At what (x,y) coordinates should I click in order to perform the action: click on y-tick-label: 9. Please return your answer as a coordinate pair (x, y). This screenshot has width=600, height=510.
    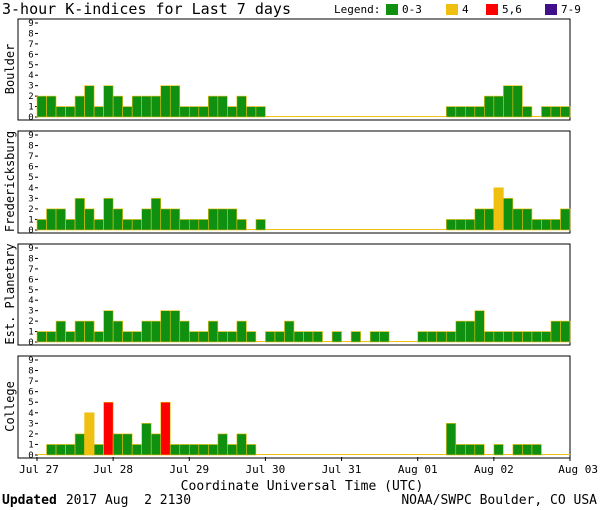
    Looking at the image, I should click on (30, 249).